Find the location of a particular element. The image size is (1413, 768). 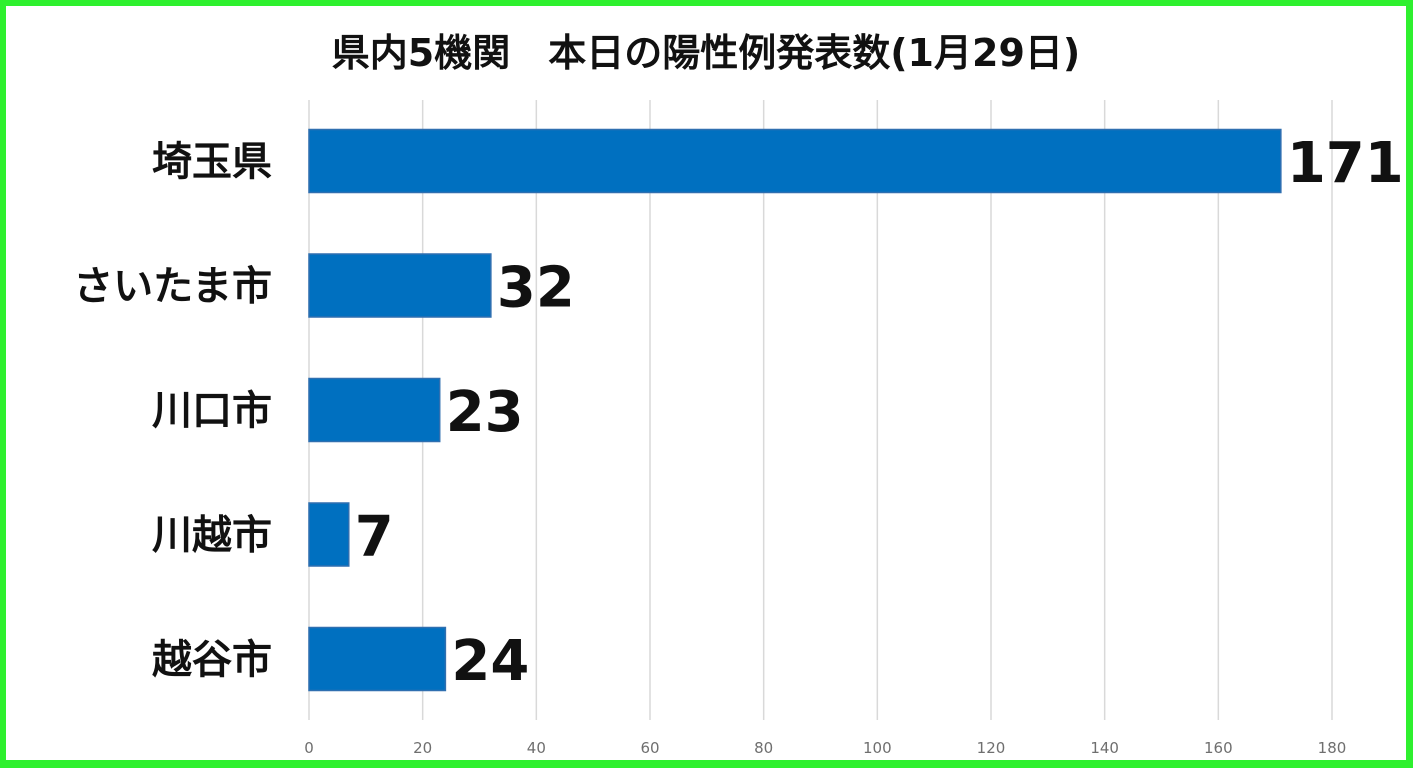

data-label: 23 is located at coordinates (485, 412).